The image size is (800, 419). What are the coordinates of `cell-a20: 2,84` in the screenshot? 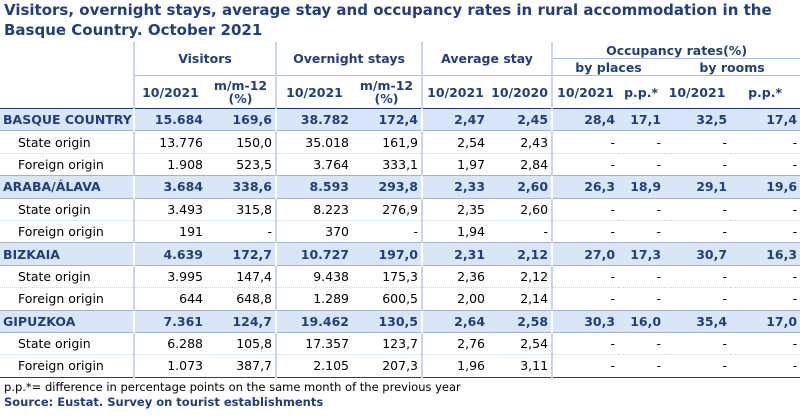 It's located at (520, 165).